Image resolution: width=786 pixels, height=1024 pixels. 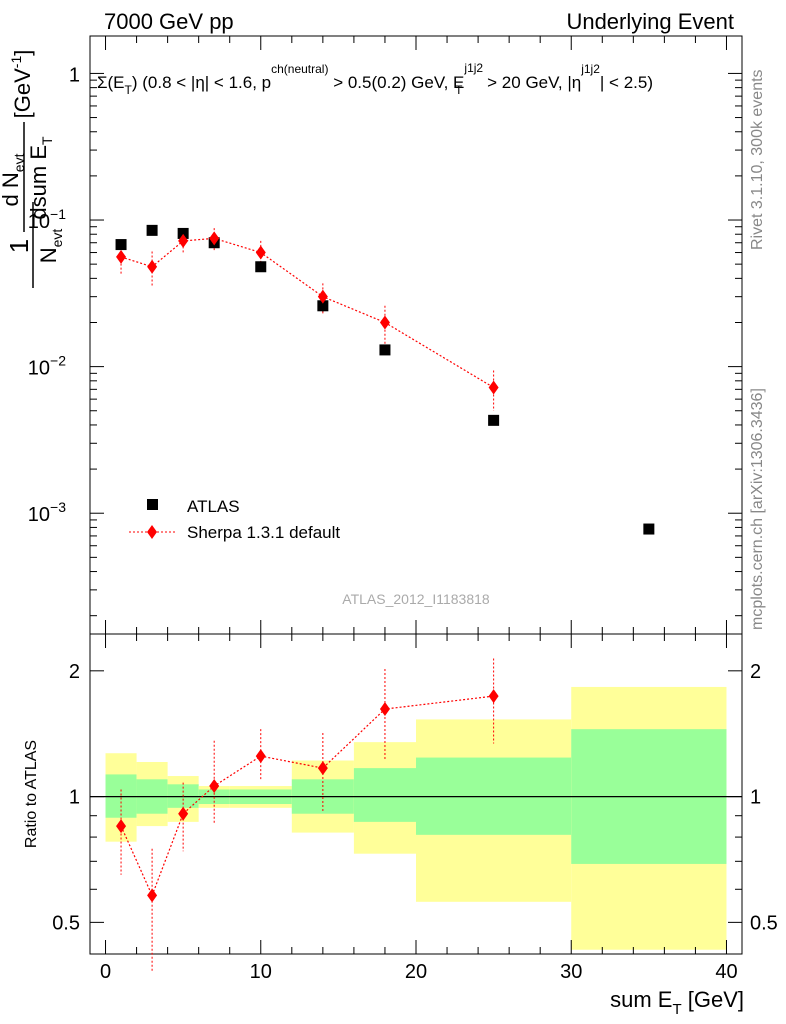 I want to click on title-part: > 20 GeV, |η, so click(x=531, y=82).